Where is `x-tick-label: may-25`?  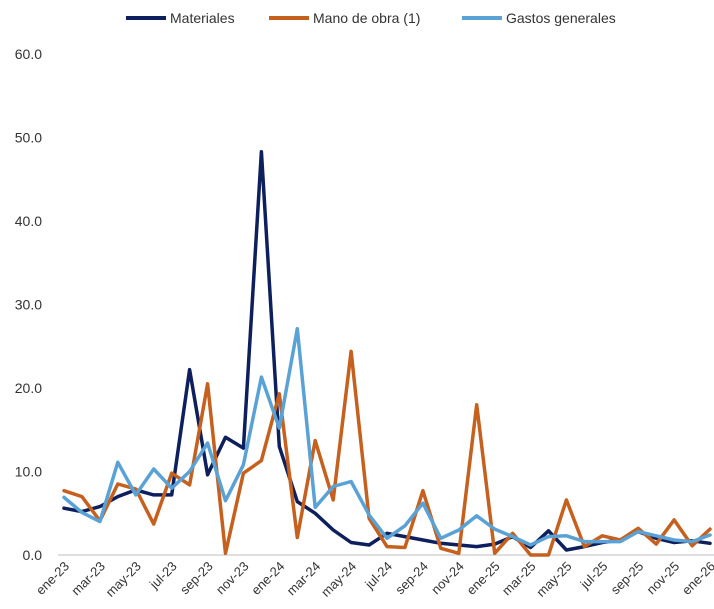
x-tick-label: may-25 is located at coordinates (553, 579).